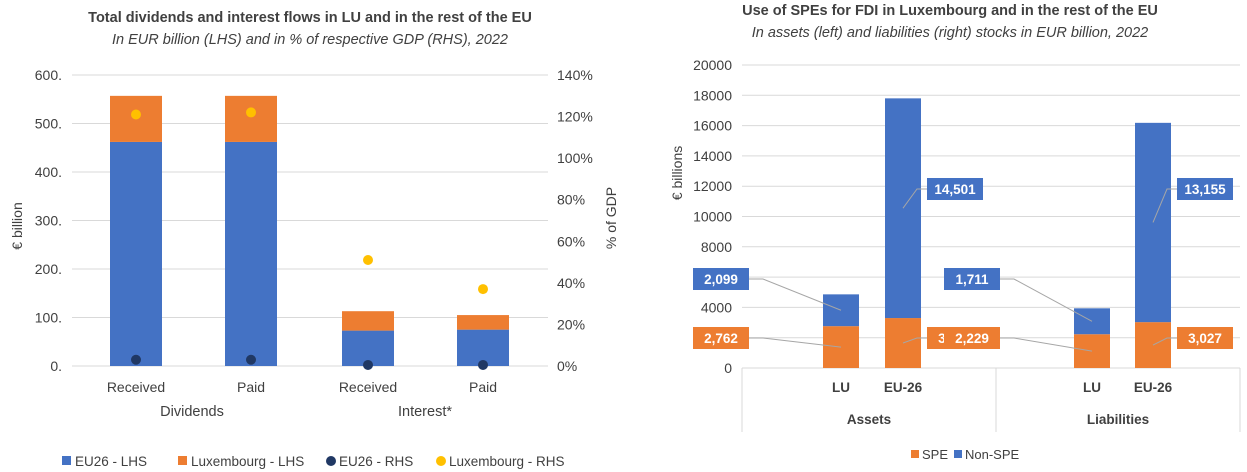 The height and width of the screenshot is (472, 1247). What do you see at coordinates (48, 124) in the screenshot?
I see `left-y-tick-label: 500.` at bounding box center [48, 124].